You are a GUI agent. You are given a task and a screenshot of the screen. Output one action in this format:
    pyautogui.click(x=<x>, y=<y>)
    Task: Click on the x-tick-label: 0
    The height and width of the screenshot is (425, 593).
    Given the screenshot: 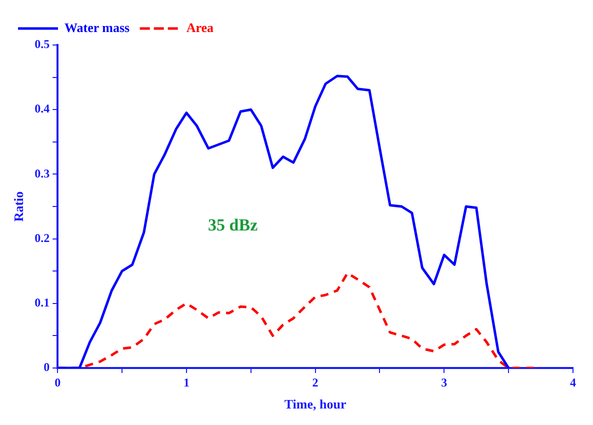 What is the action you would take?
    pyautogui.click(x=57, y=382)
    